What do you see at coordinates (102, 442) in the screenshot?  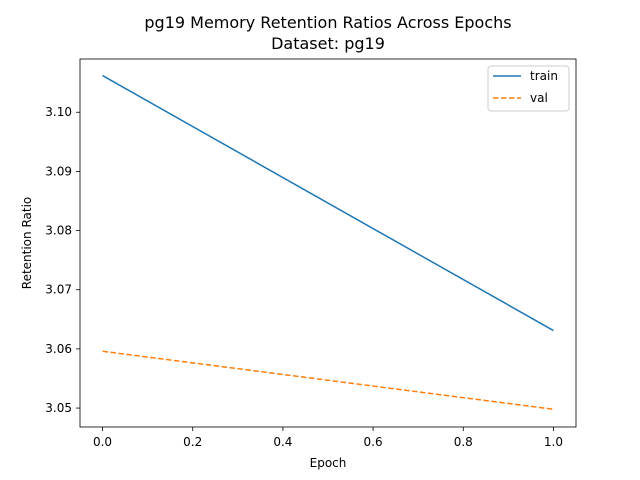 I see `x-tick-label: 0.0` at bounding box center [102, 442].